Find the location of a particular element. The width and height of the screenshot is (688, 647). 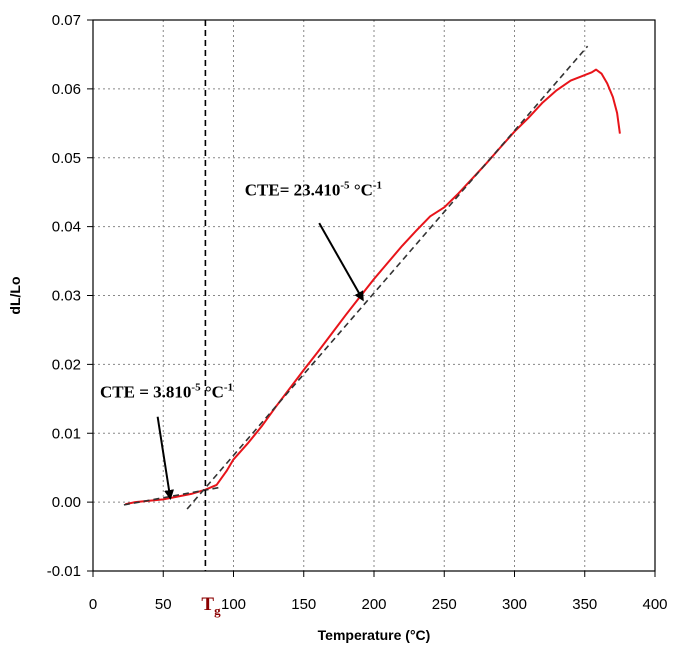

x-tick-label: 0 is located at coordinates (93, 604).